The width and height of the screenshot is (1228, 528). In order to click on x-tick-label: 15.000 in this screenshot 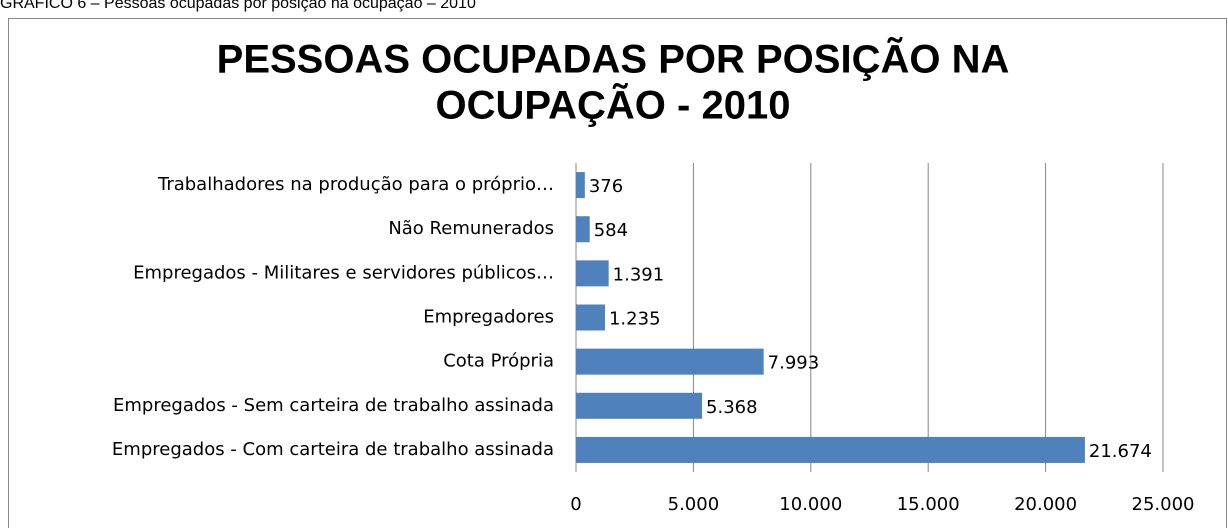, I will do `click(928, 504)`.